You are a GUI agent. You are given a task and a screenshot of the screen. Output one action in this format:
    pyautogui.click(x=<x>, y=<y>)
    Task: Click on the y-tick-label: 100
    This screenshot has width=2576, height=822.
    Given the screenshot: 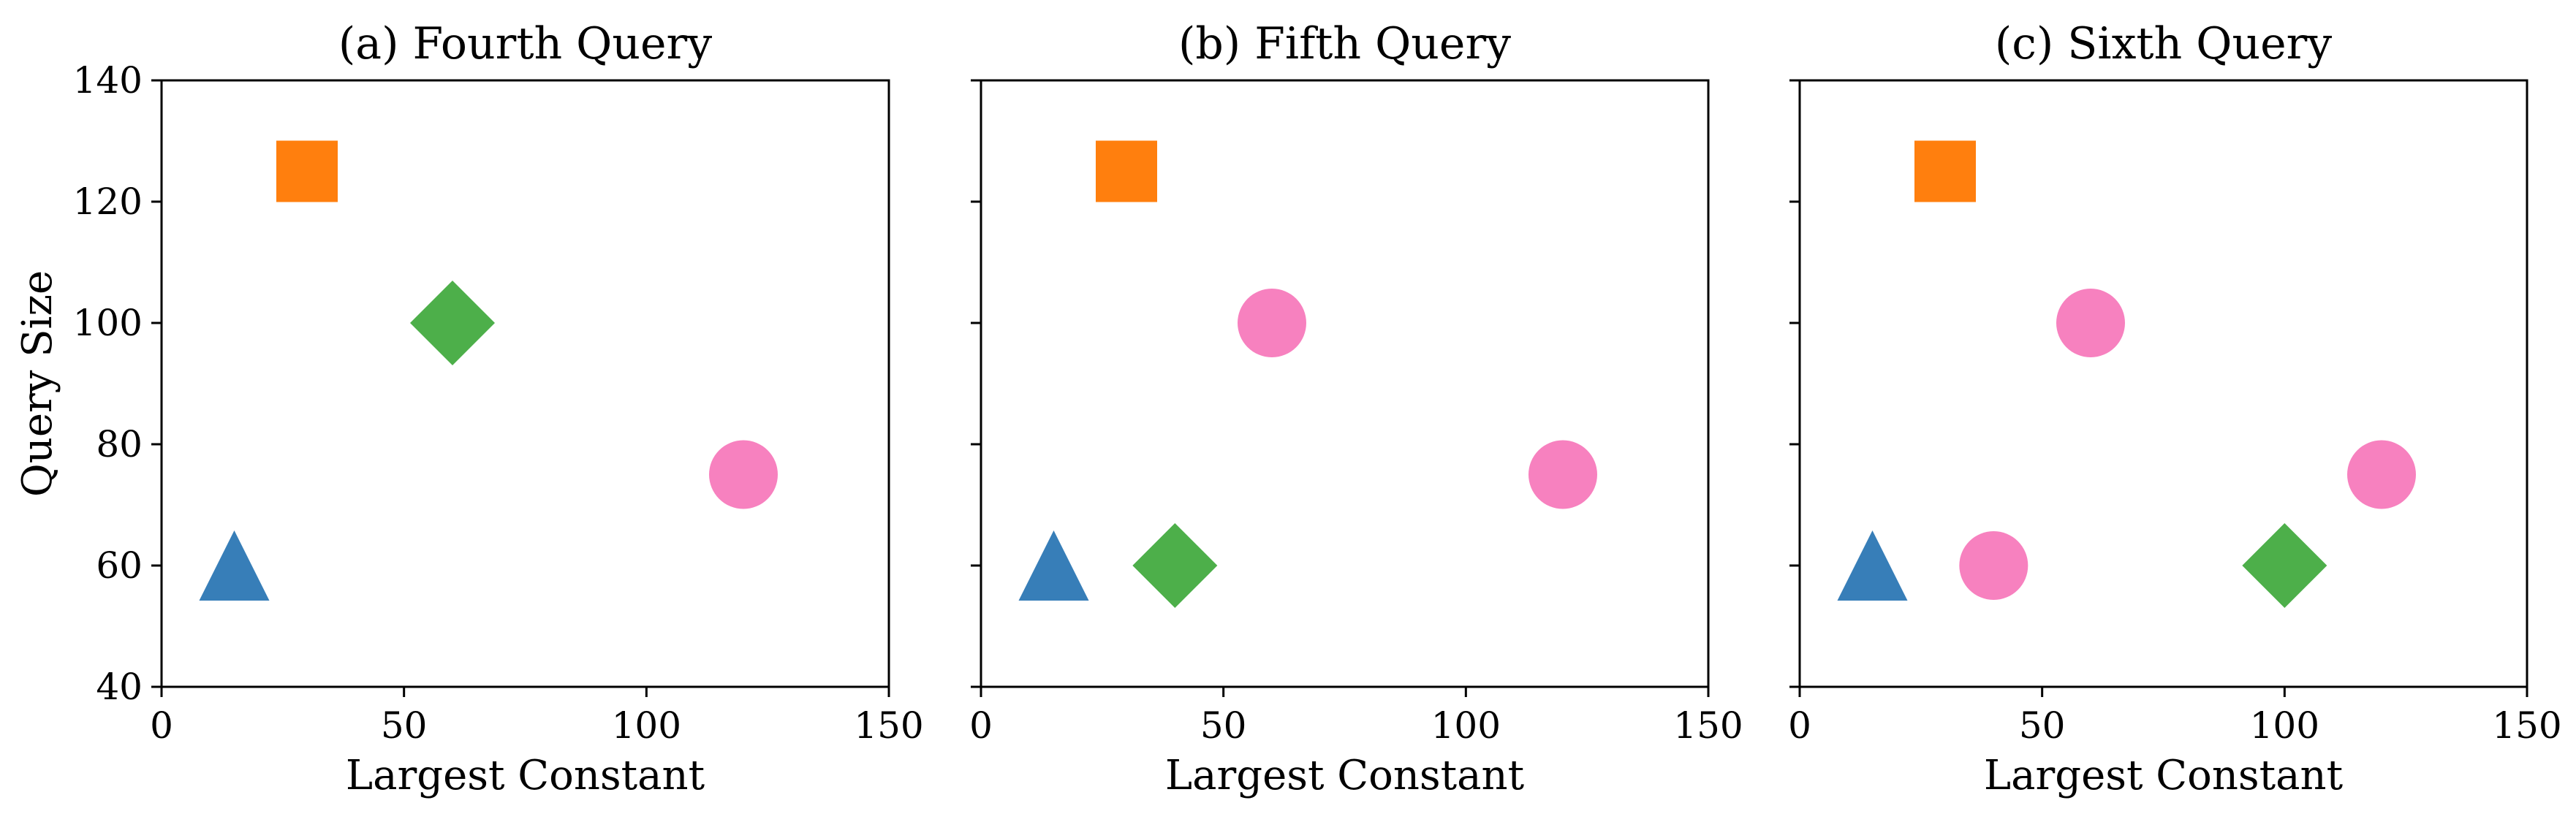 What is the action you would take?
    pyautogui.click(x=108, y=323)
    